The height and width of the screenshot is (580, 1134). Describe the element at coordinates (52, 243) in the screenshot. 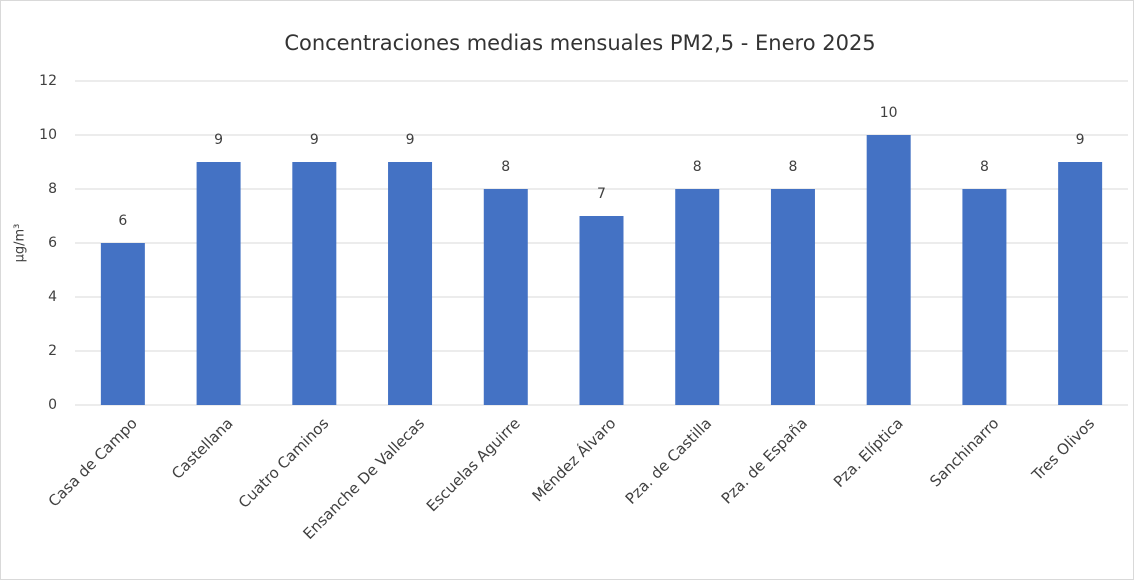

I see `y-tick-label: 6` at that location.